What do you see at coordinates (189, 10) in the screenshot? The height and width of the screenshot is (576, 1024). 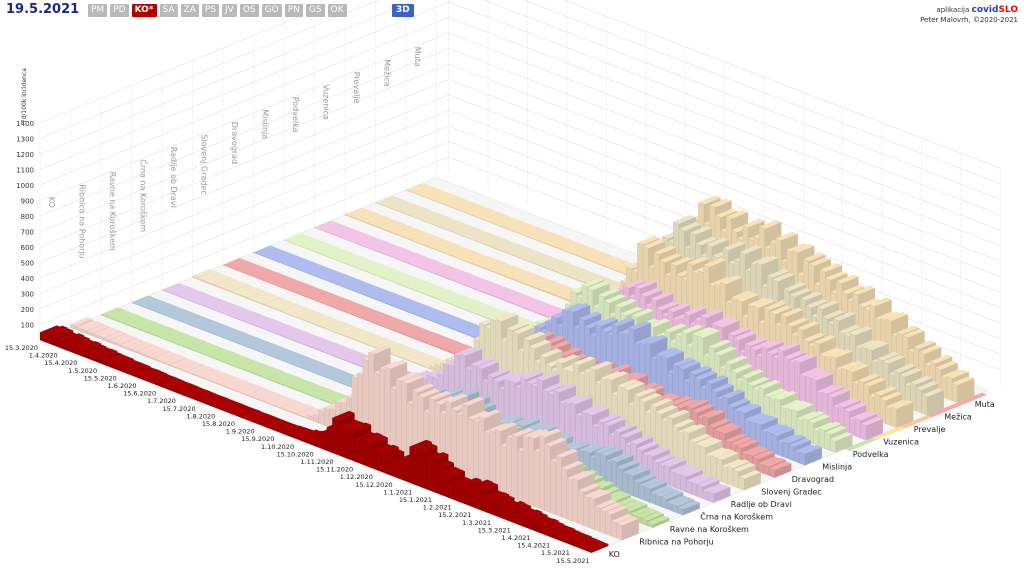 I see `region-button-za: ZA` at bounding box center [189, 10].